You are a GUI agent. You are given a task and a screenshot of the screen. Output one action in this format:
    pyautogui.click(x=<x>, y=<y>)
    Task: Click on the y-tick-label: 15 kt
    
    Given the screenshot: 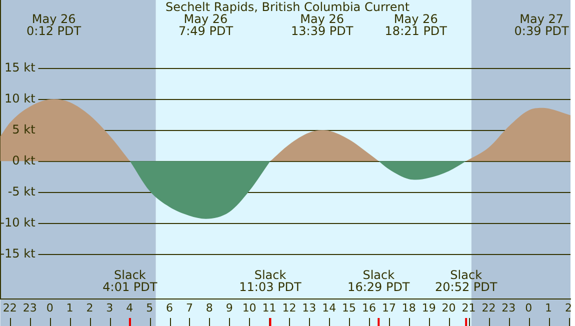 What is the action you would take?
    pyautogui.click(x=20, y=67)
    